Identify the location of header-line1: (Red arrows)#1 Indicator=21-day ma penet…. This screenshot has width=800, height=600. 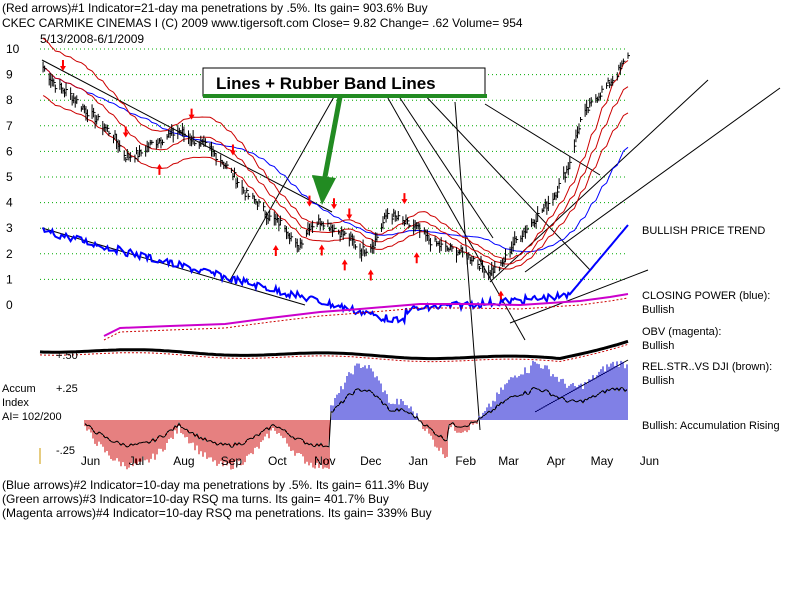
(215, 8).